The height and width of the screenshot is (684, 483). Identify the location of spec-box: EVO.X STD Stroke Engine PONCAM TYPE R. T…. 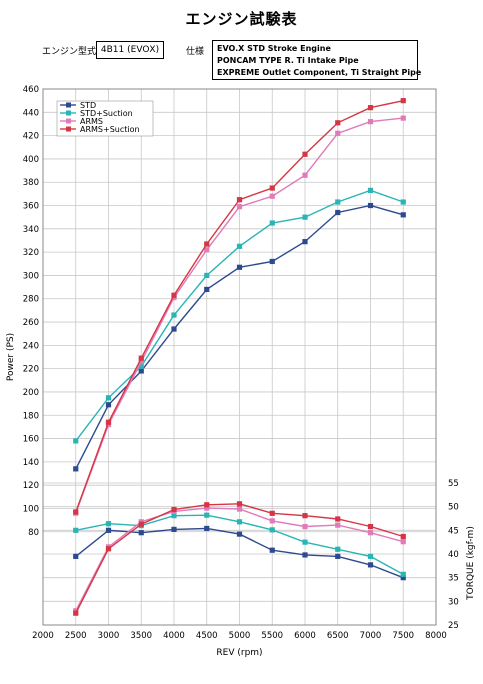
(317, 60).